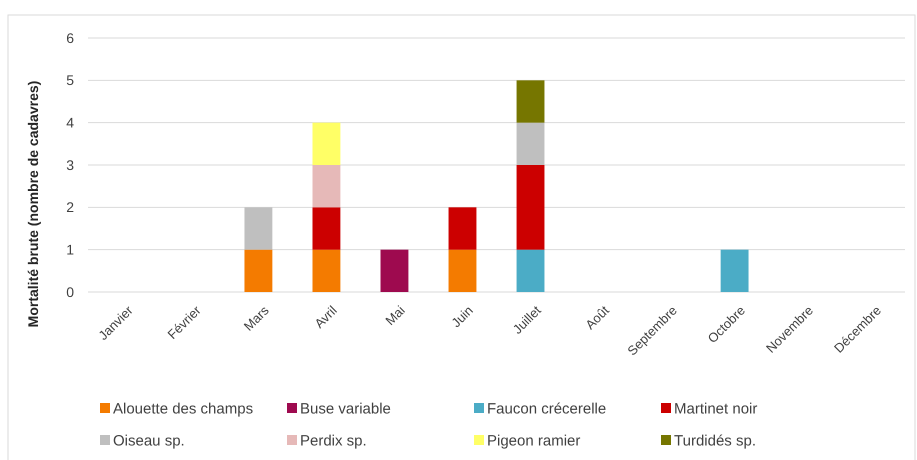 This screenshot has width=917, height=460. Describe the element at coordinates (533, 441) in the screenshot. I see `legend-label: Pigeon ramier` at that location.